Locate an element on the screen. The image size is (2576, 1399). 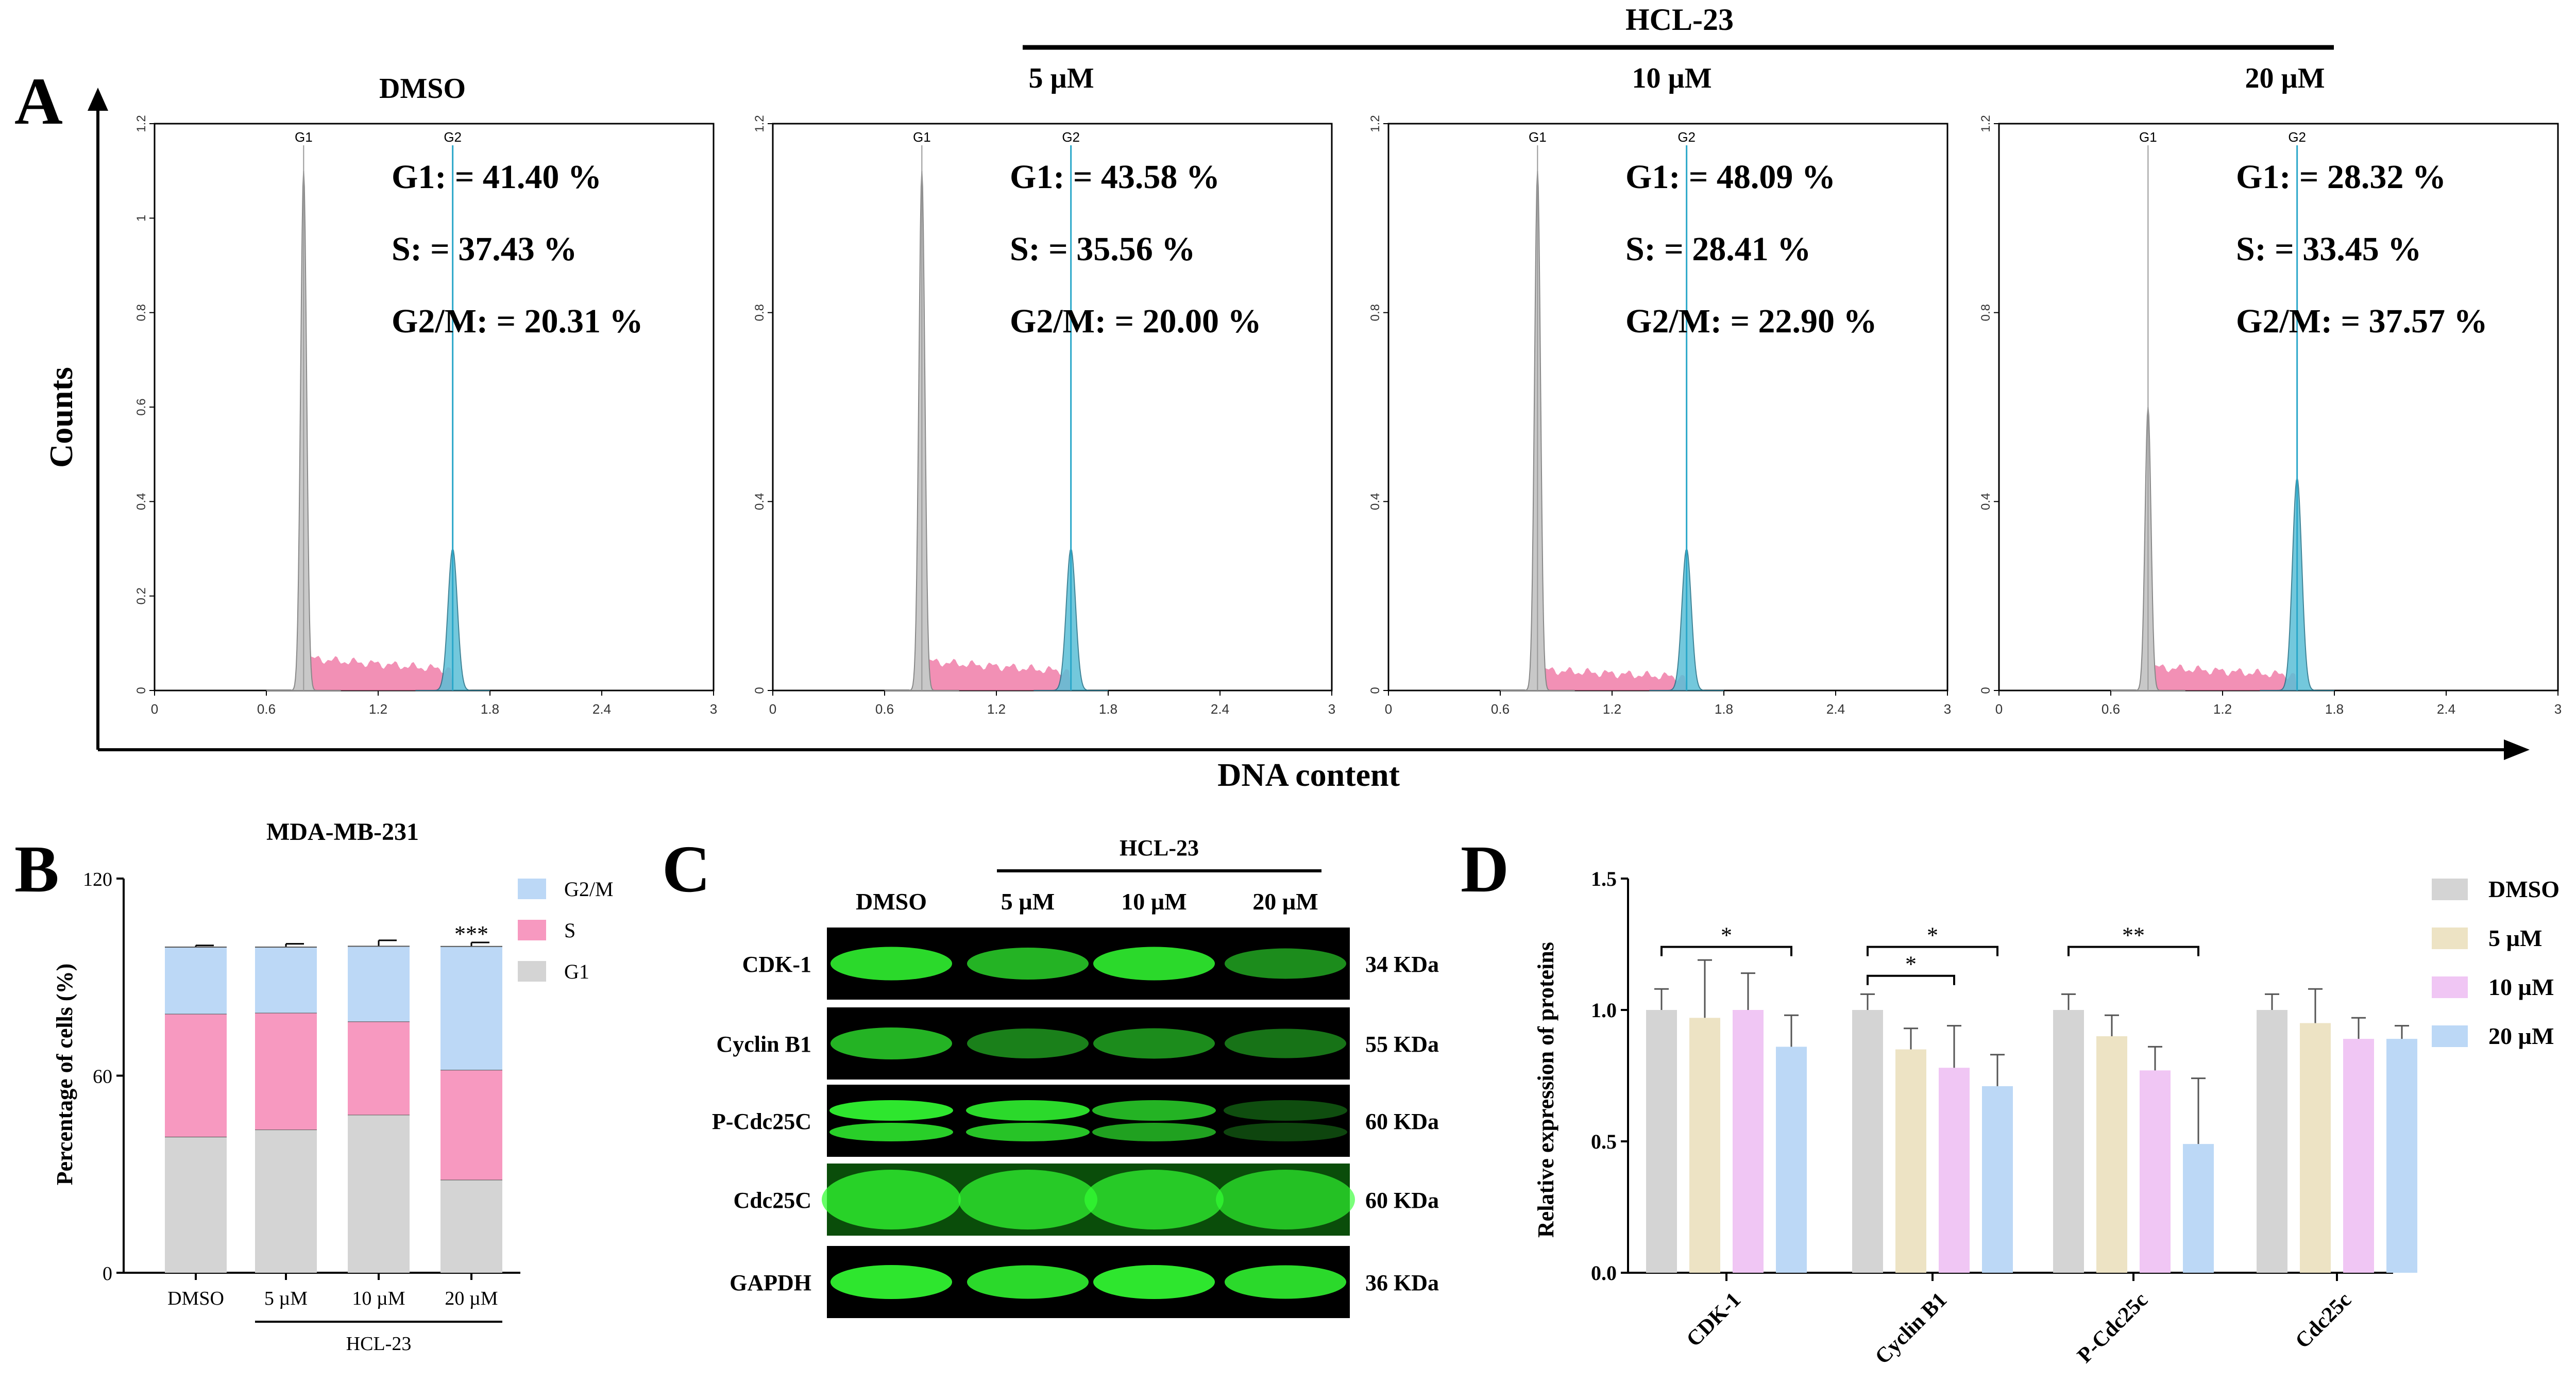
flow-plot-title: 20 µM is located at coordinates (2285, 78).